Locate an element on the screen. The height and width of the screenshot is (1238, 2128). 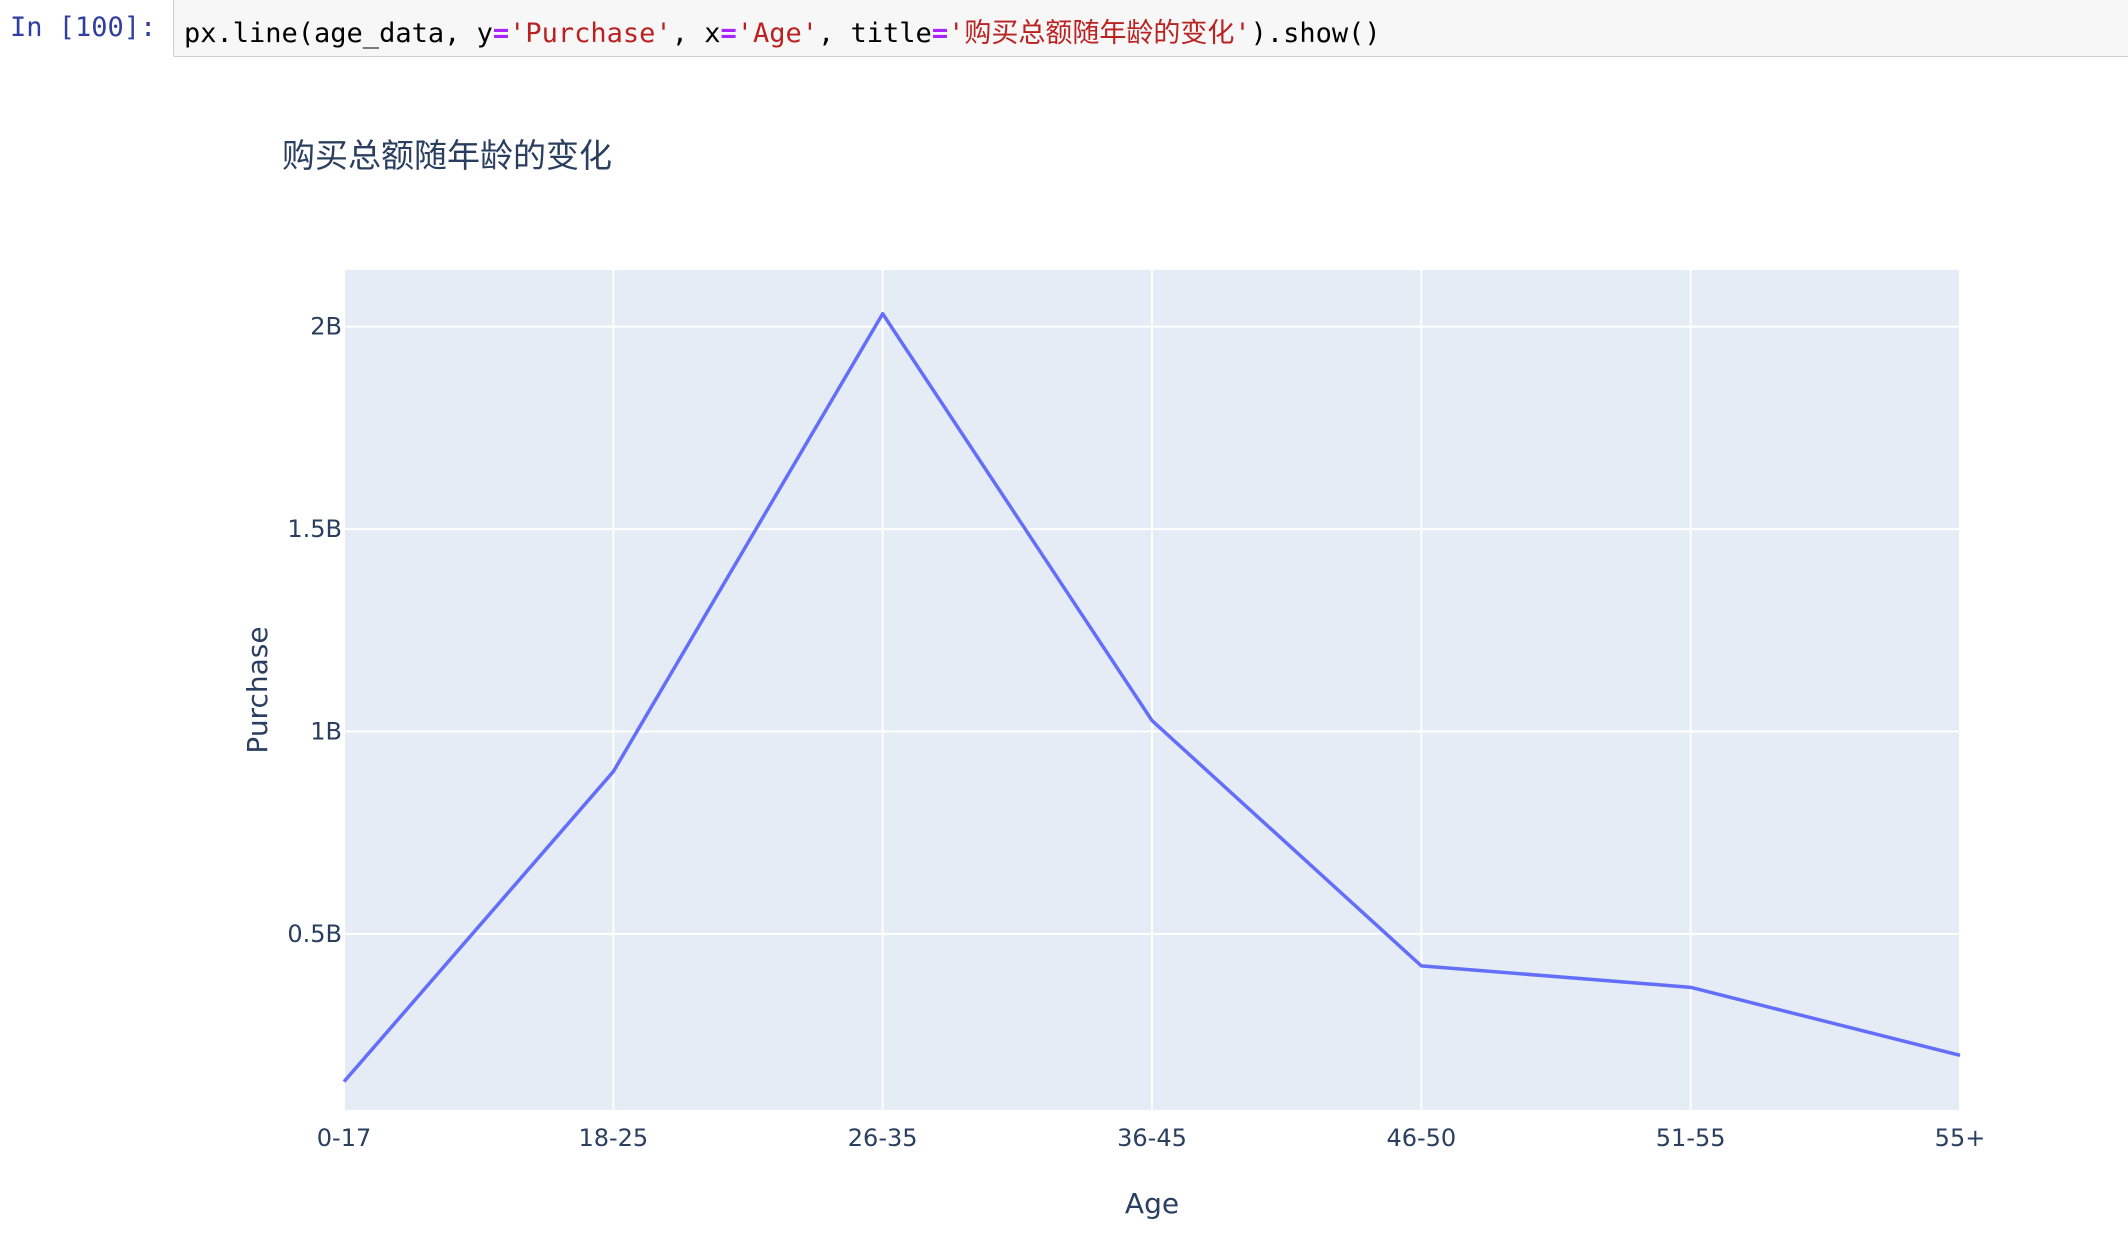
x-tick-label: 26-35 is located at coordinates (883, 1138).